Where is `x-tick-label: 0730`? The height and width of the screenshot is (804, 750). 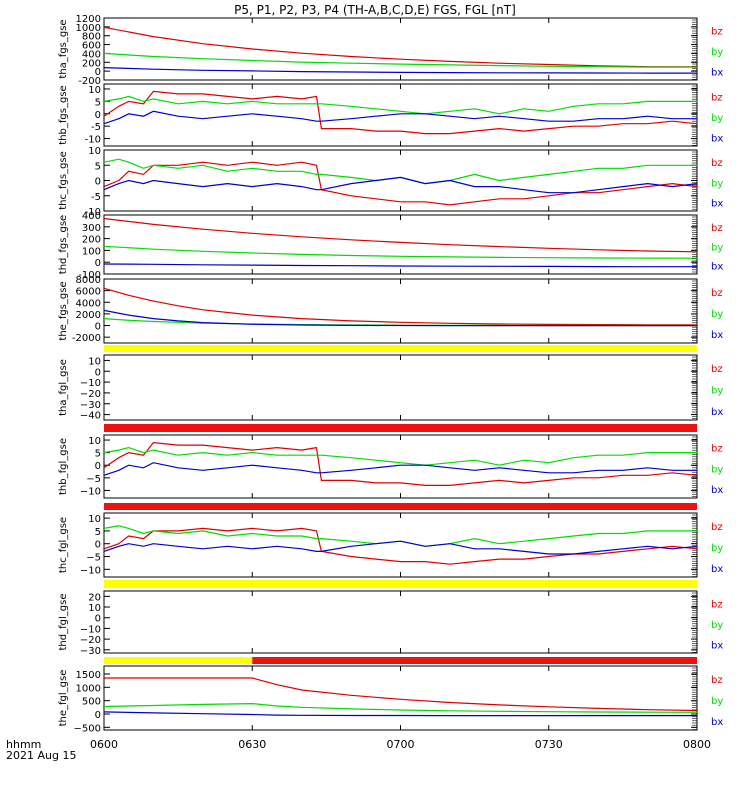
x-tick-label: 0730 is located at coordinates (549, 744).